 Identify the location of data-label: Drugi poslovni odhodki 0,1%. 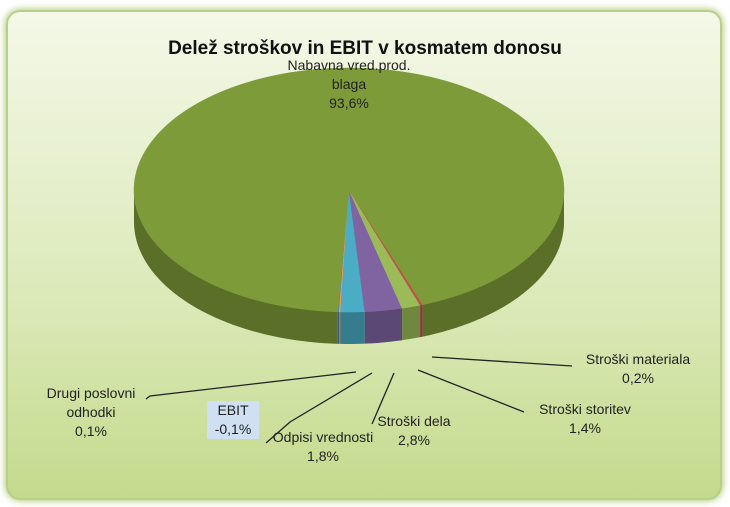
(91, 412).